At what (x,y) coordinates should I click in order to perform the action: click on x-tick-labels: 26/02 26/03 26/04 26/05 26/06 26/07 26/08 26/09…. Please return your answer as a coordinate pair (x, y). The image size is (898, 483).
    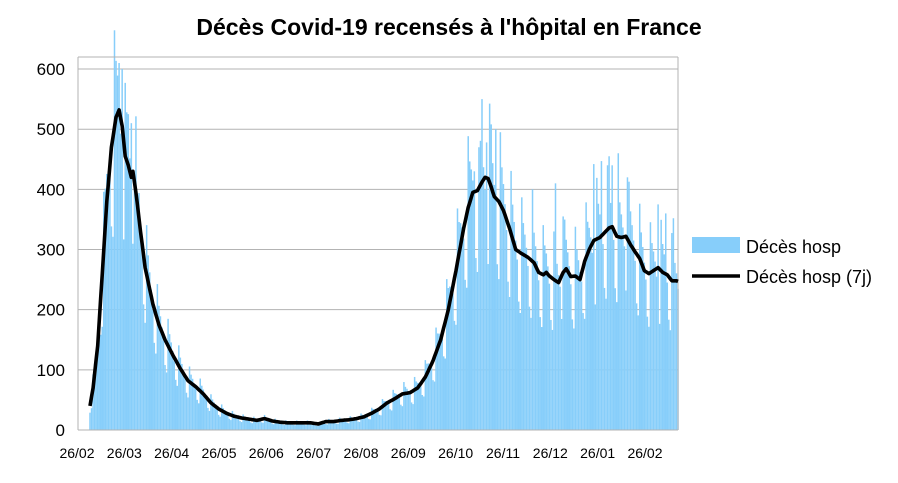
    Looking at the image, I should click on (360, 453).